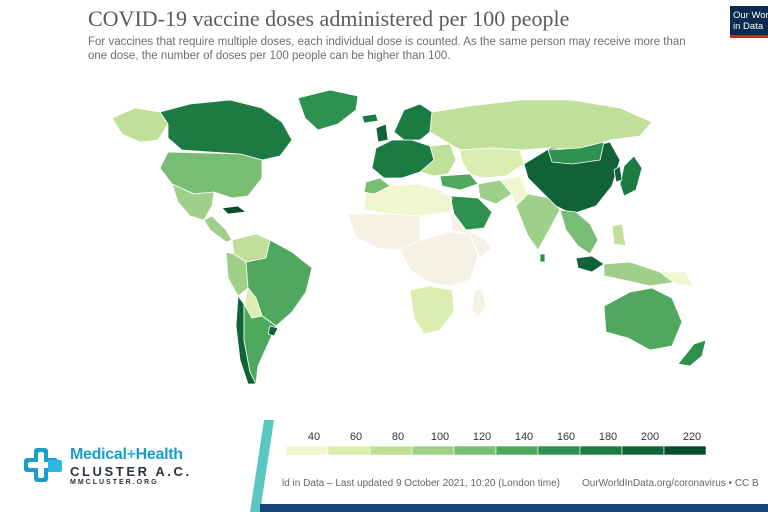 The image size is (768, 512). What do you see at coordinates (193, 202) in the screenshot?
I see `region-mexico` at bounding box center [193, 202].